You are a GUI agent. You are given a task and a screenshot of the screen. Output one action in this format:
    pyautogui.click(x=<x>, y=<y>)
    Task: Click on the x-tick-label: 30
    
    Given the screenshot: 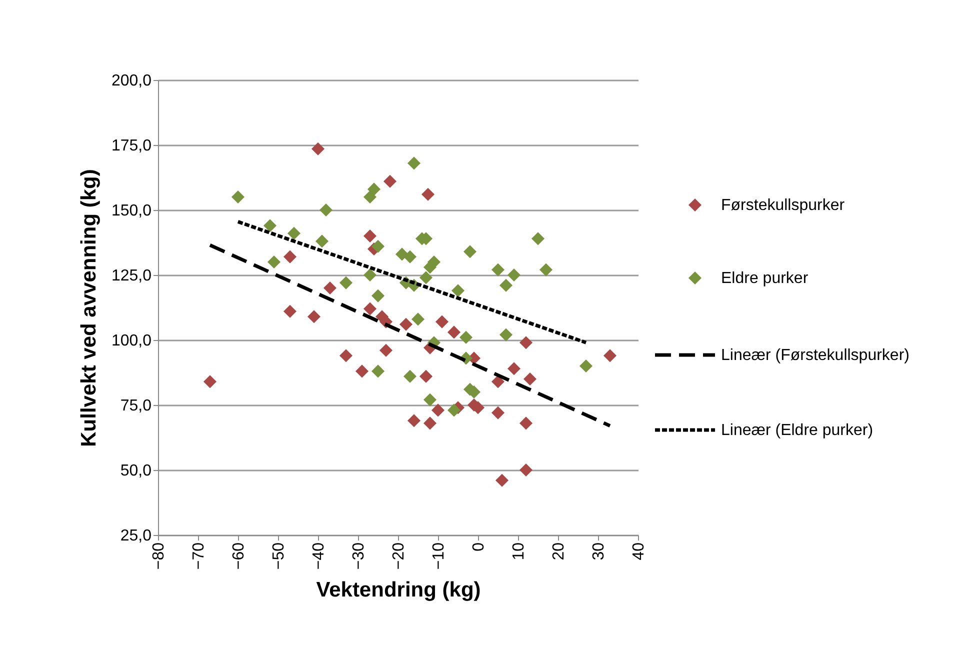 What is the action you would take?
    pyautogui.click(x=599, y=551)
    